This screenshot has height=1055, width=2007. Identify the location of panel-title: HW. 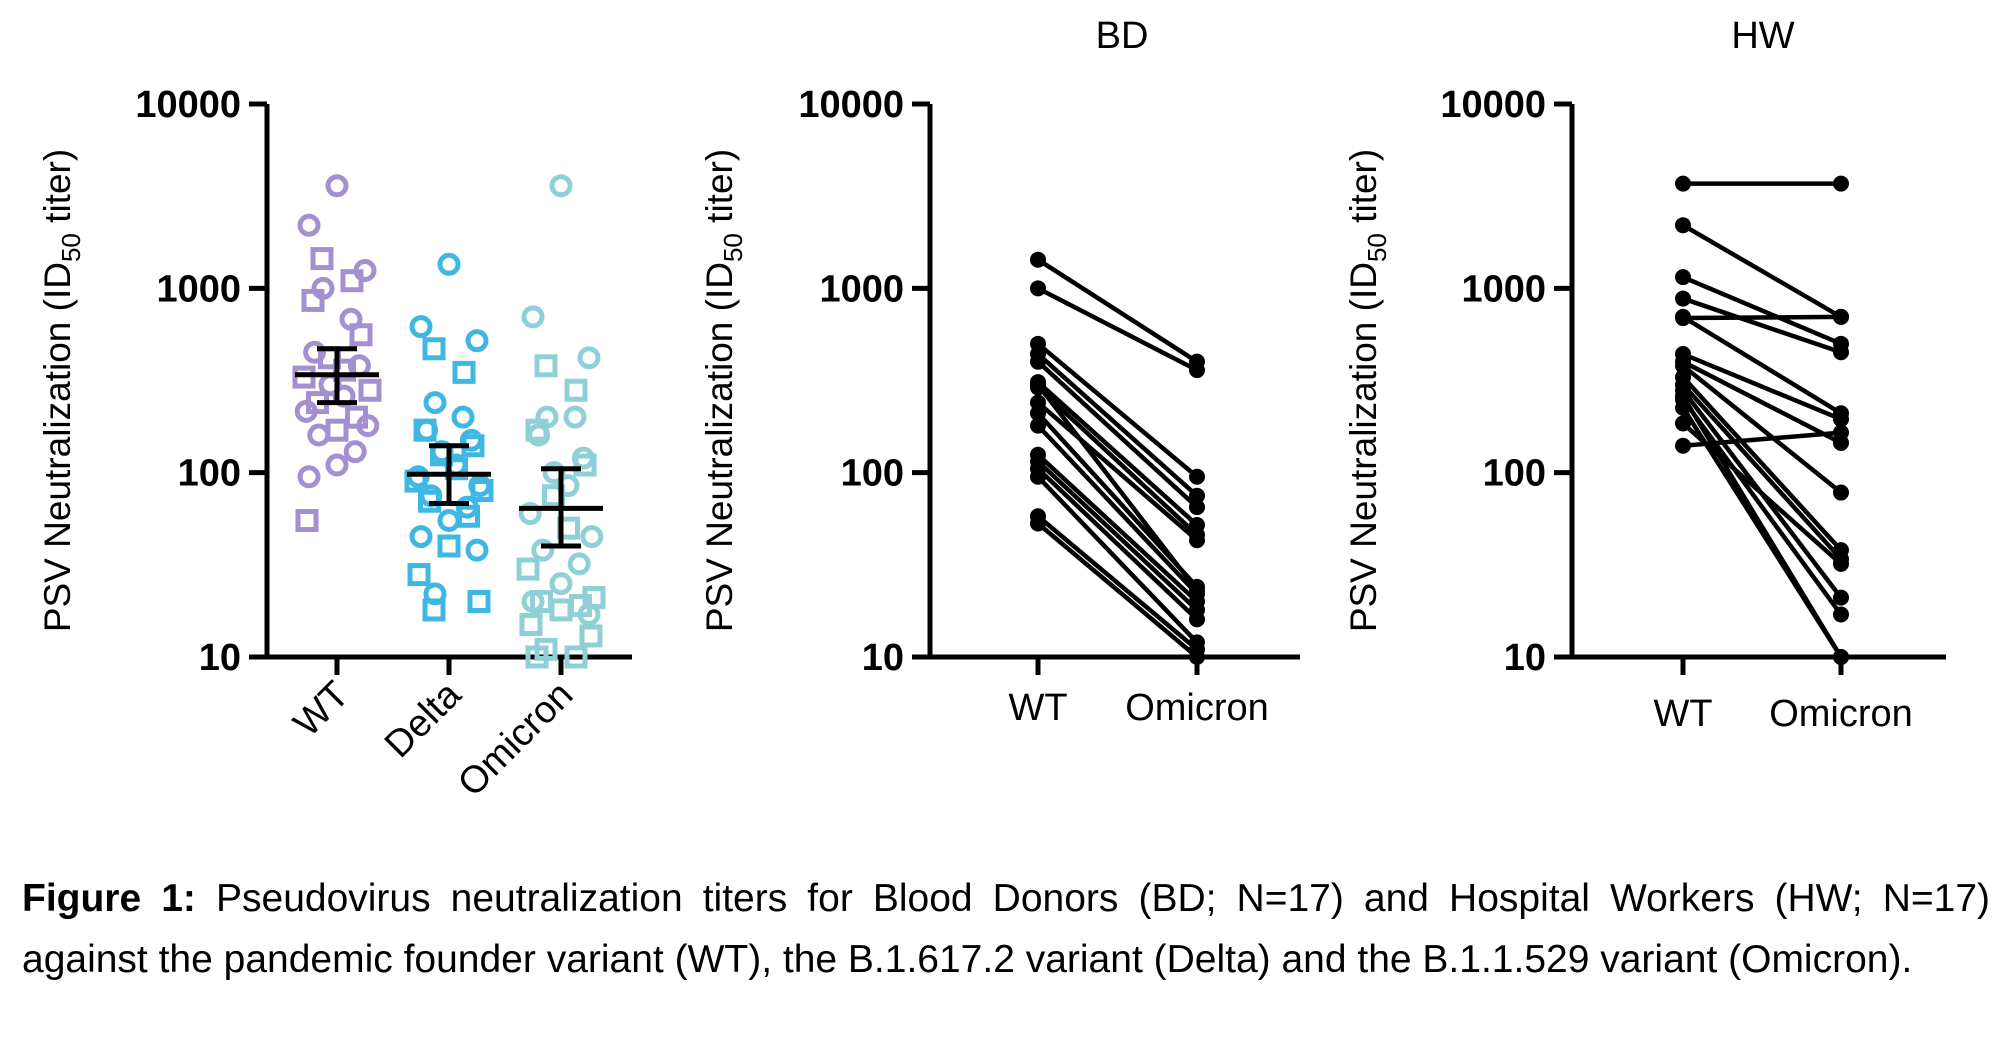
(1762, 36).